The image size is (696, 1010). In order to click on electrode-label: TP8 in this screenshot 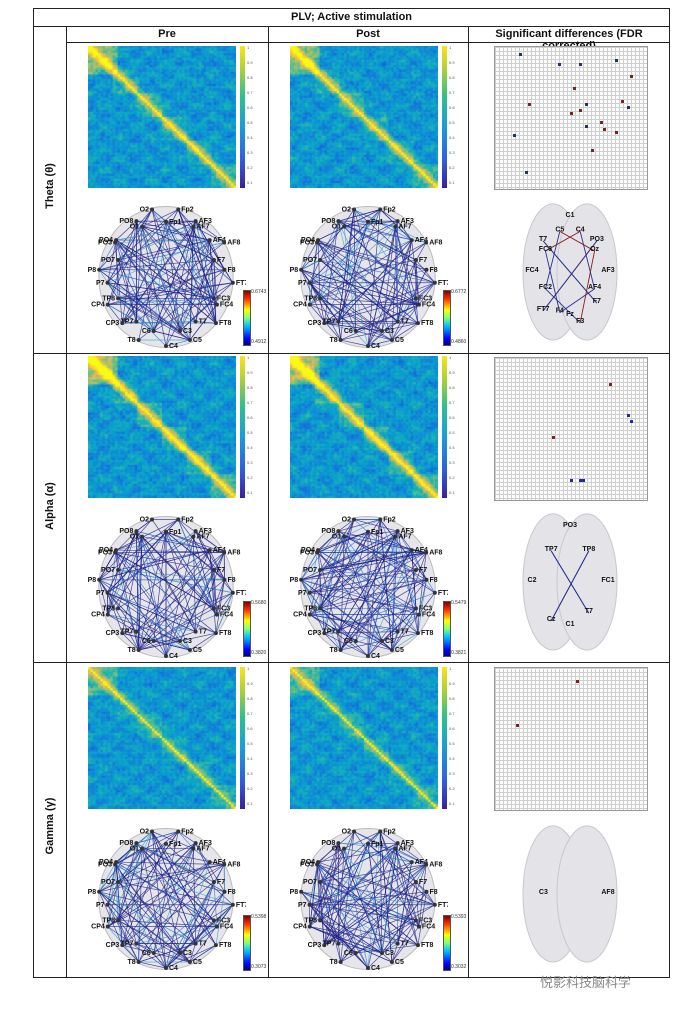, I will do `click(108, 920)`.